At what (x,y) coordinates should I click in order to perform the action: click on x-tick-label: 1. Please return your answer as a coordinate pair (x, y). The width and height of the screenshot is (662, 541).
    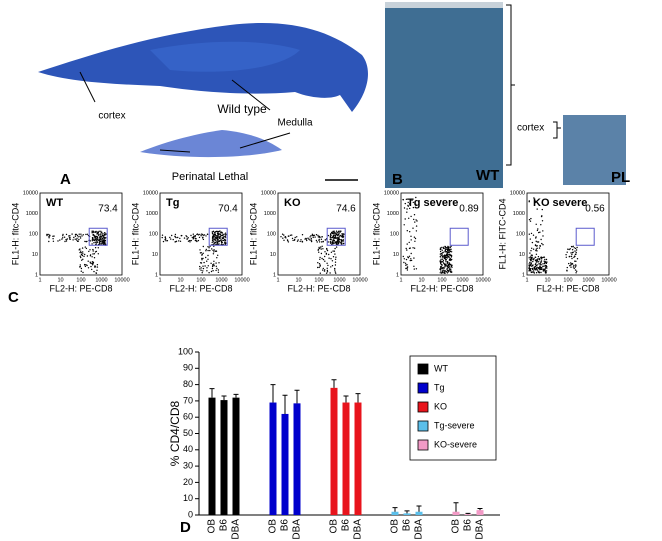
    Looking at the image, I should click on (39, 280).